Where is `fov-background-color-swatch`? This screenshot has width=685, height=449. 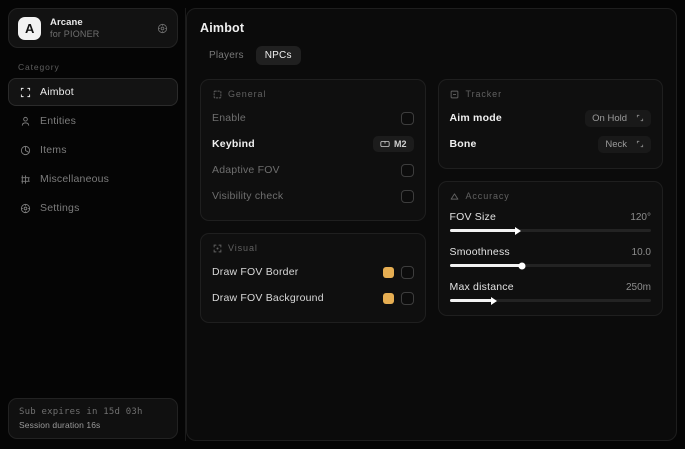 fov-background-color-swatch is located at coordinates (388, 298).